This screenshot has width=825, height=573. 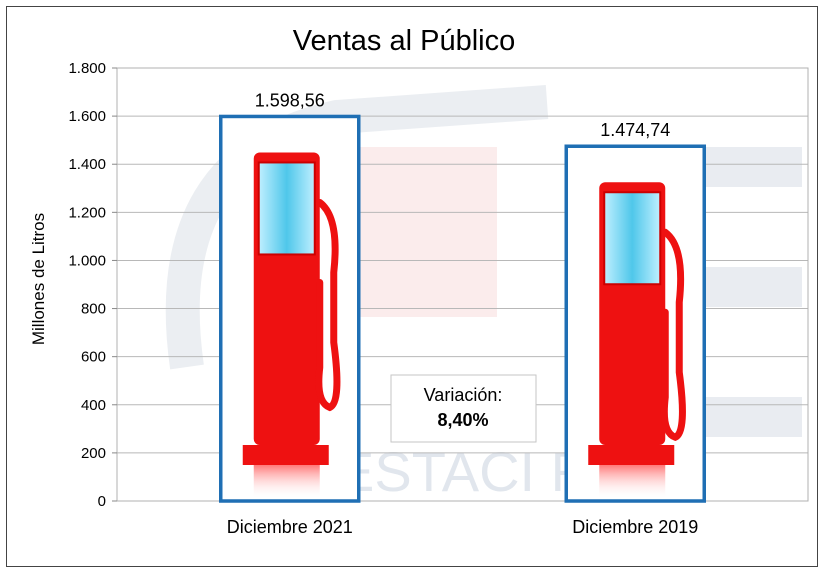 What do you see at coordinates (93, 453) in the screenshot?
I see `y-tick-label: 200` at bounding box center [93, 453].